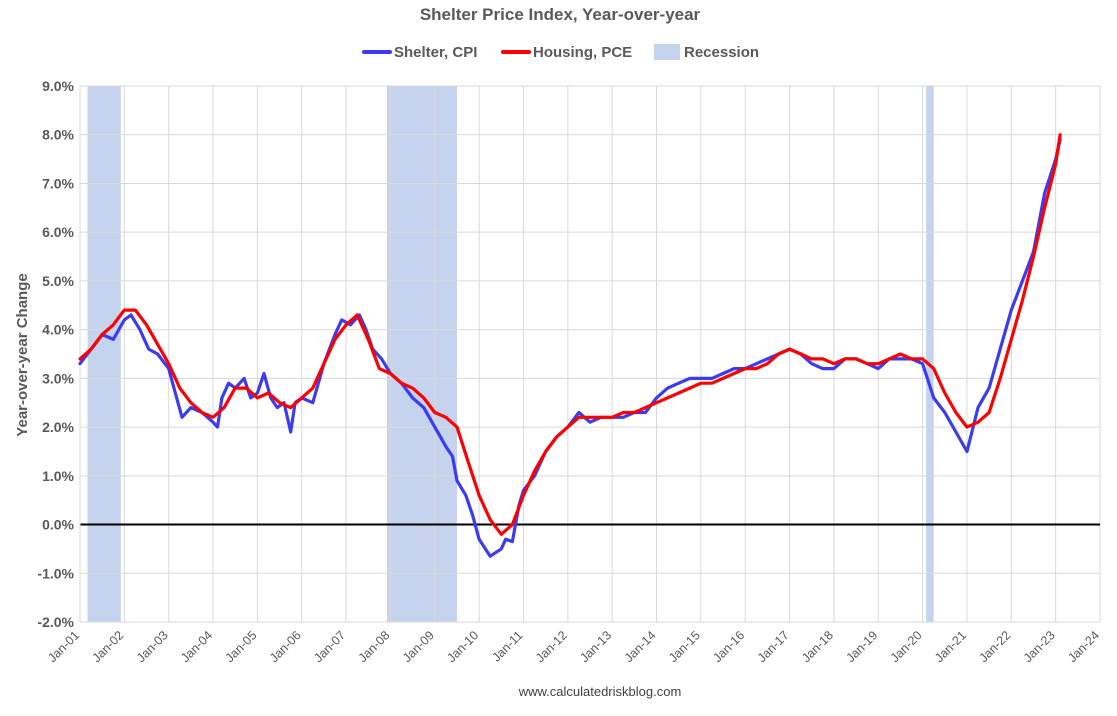 This screenshot has height=716, width=1117. What do you see at coordinates (22, 354) in the screenshot?
I see `y-axis-label: Year-over-year Change` at bounding box center [22, 354].